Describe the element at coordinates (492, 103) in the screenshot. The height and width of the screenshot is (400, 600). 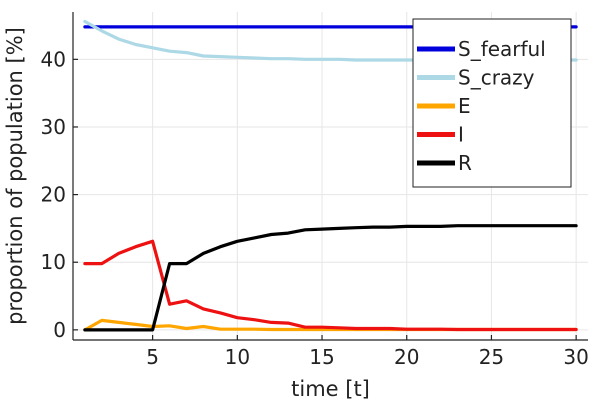
I see `legend: S_fearful S_crazy EIR` at that location.